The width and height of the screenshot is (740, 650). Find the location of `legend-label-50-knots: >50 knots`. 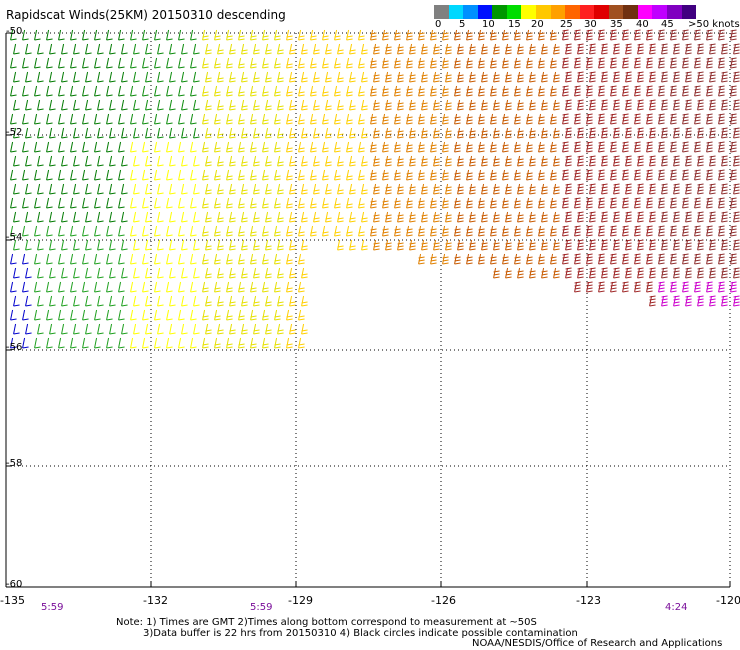

legend-label-50-knots: >50 knots is located at coordinates (714, 24).